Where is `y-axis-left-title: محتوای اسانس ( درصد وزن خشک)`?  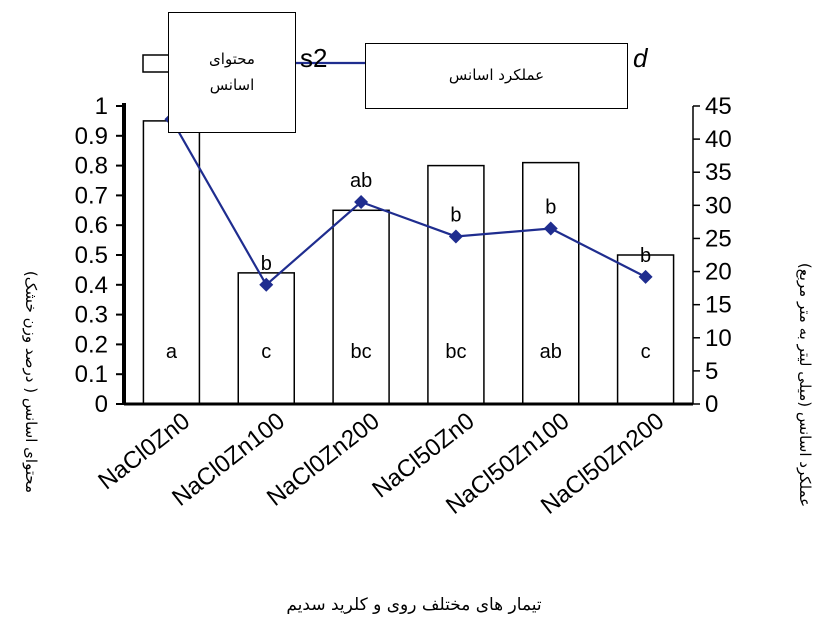 y-axis-left-title: محتوای اسانس ( درصد وزن خشک) is located at coordinates (31, 382).